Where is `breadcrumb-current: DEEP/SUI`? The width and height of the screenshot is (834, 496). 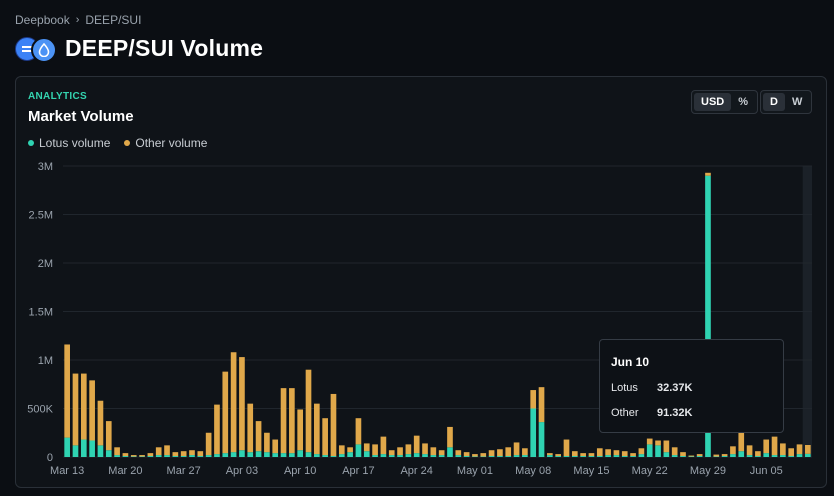 breadcrumb-current: DEEP/SUI is located at coordinates (113, 20).